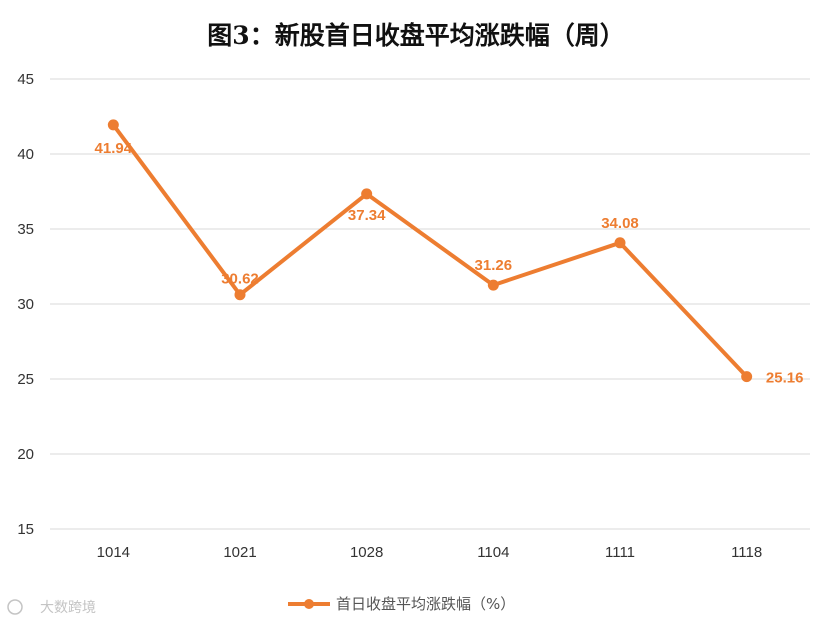  I want to click on x-axis-tick-labels: 1014 1021 1028 1104 1111 1118, so click(430, 552).